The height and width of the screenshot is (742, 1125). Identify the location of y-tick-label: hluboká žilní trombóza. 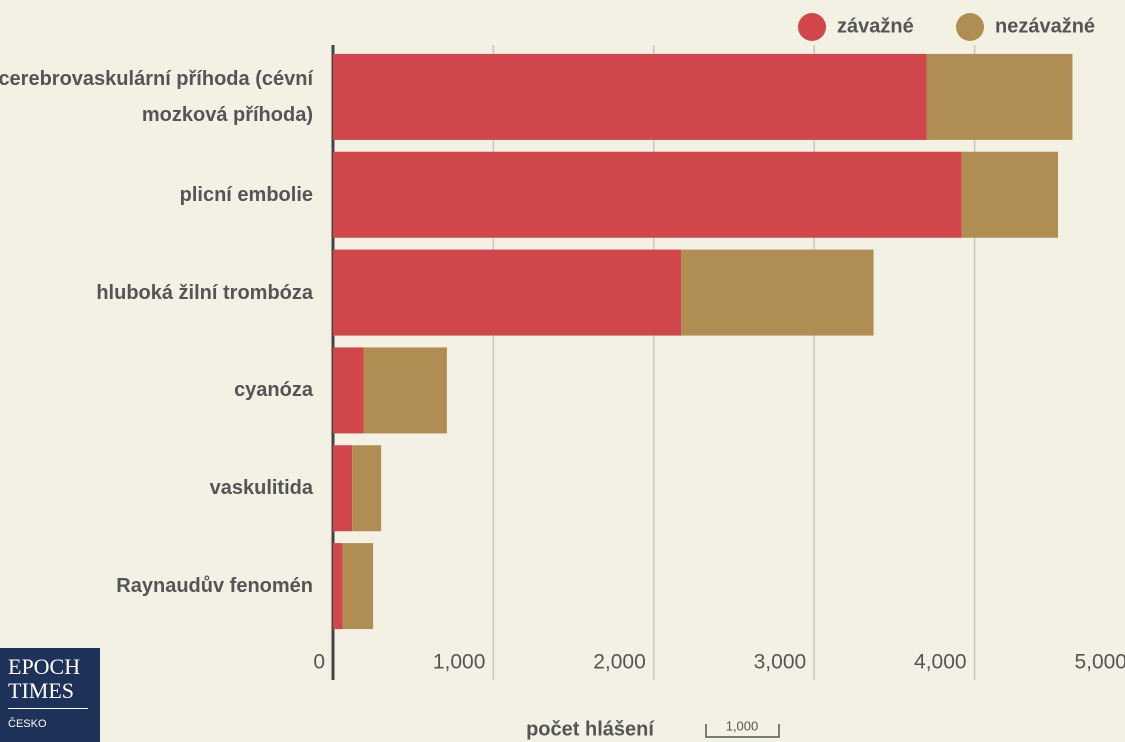
(204, 292).